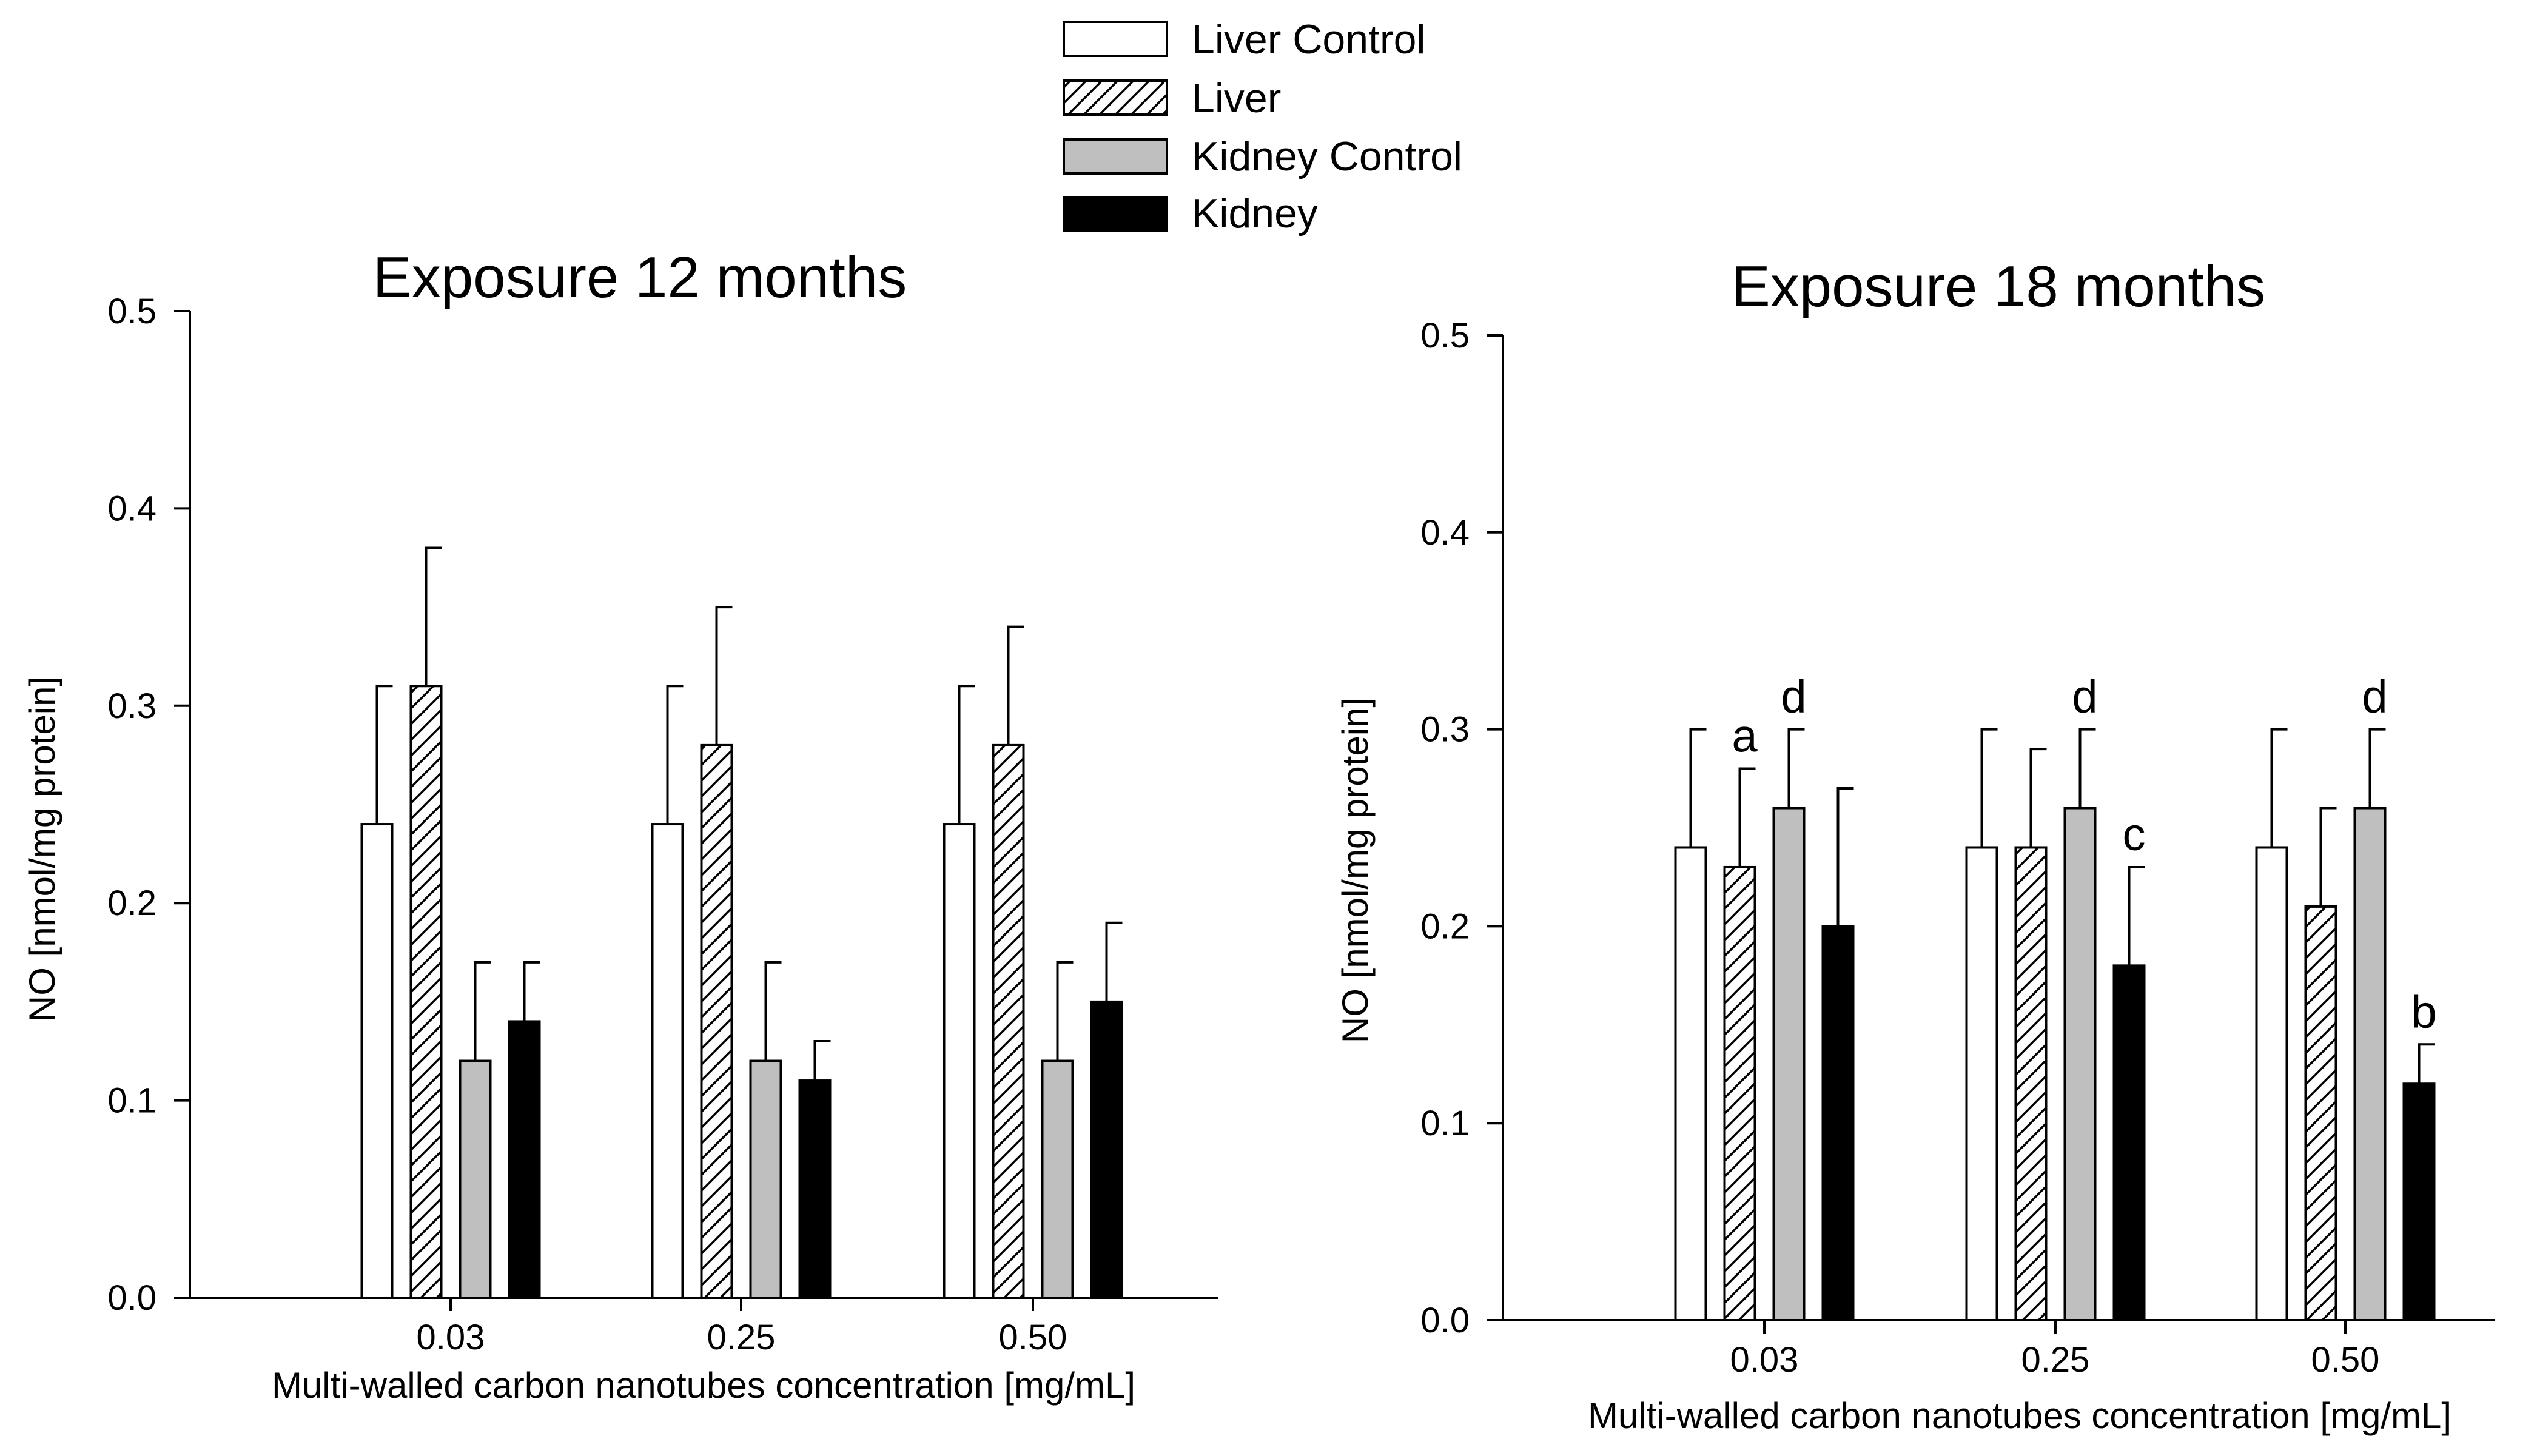 The width and height of the screenshot is (2537, 1456). What do you see at coordinates (1236, 98) in the screenshot?
I see `legend-label-liver: Liver` at bounding box center [1236, 98].